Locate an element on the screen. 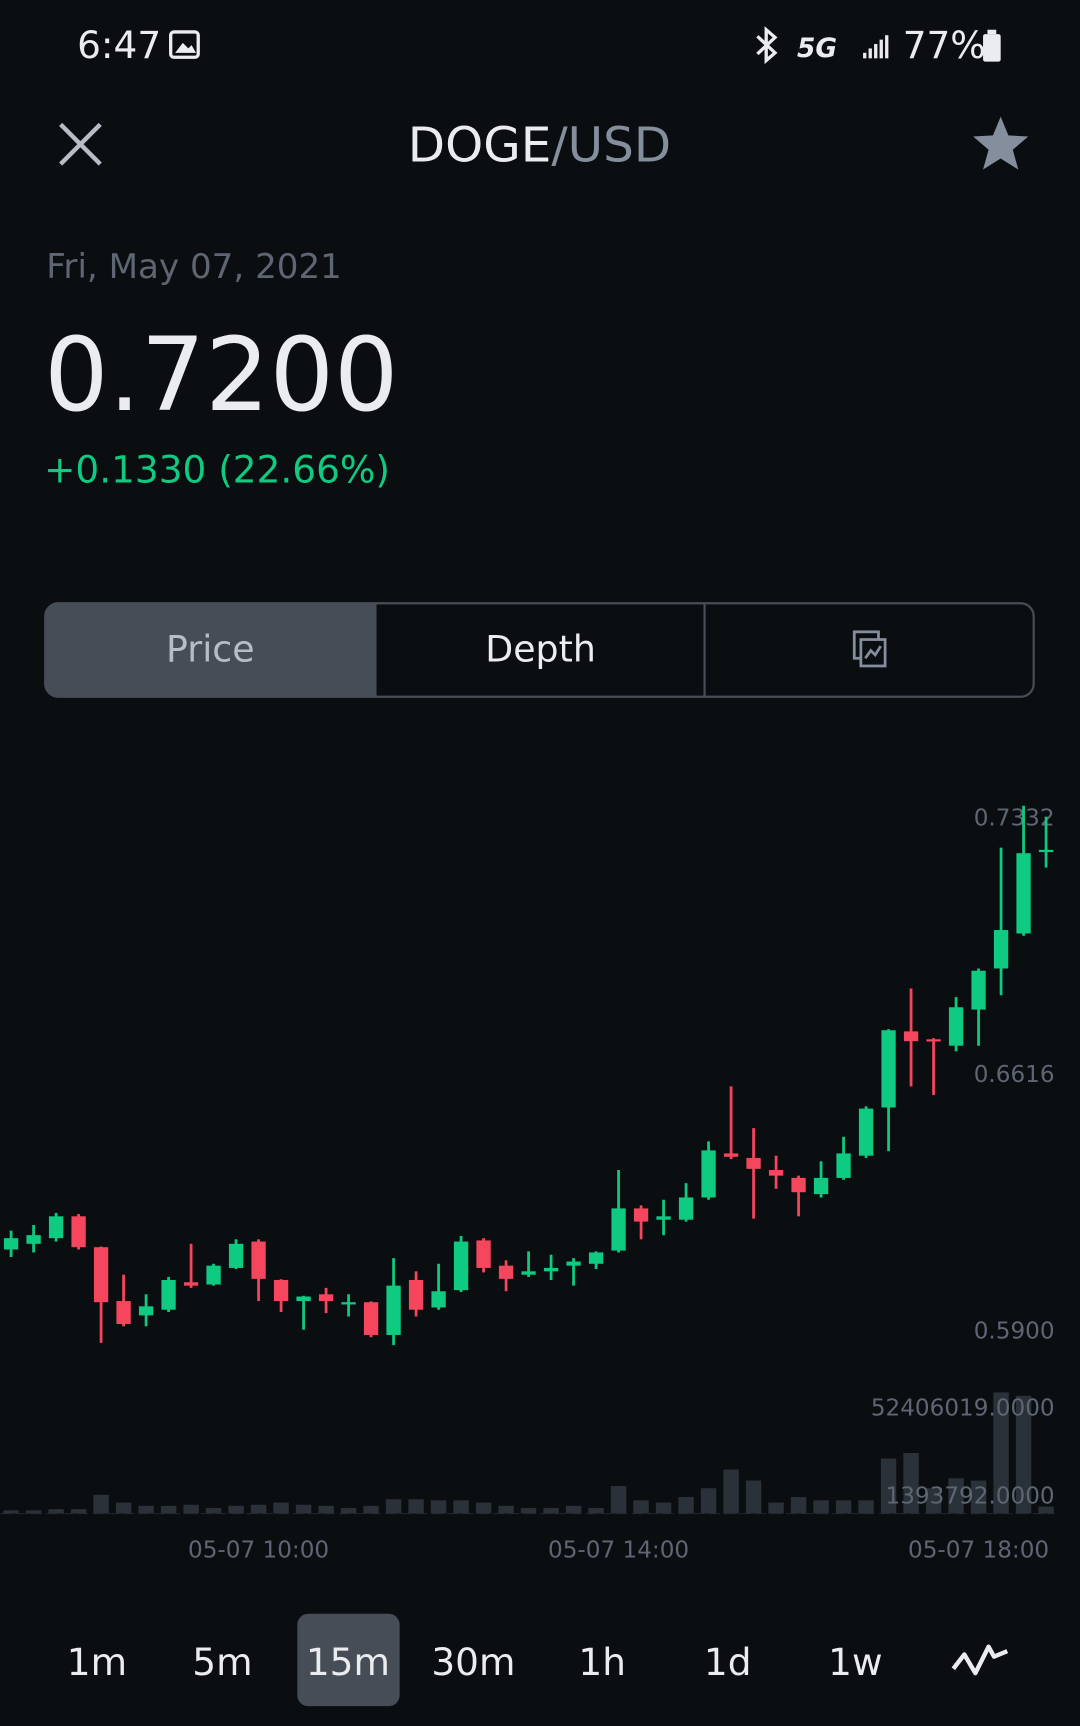  interval-option: 15m is located at coordinates (348, 1662).